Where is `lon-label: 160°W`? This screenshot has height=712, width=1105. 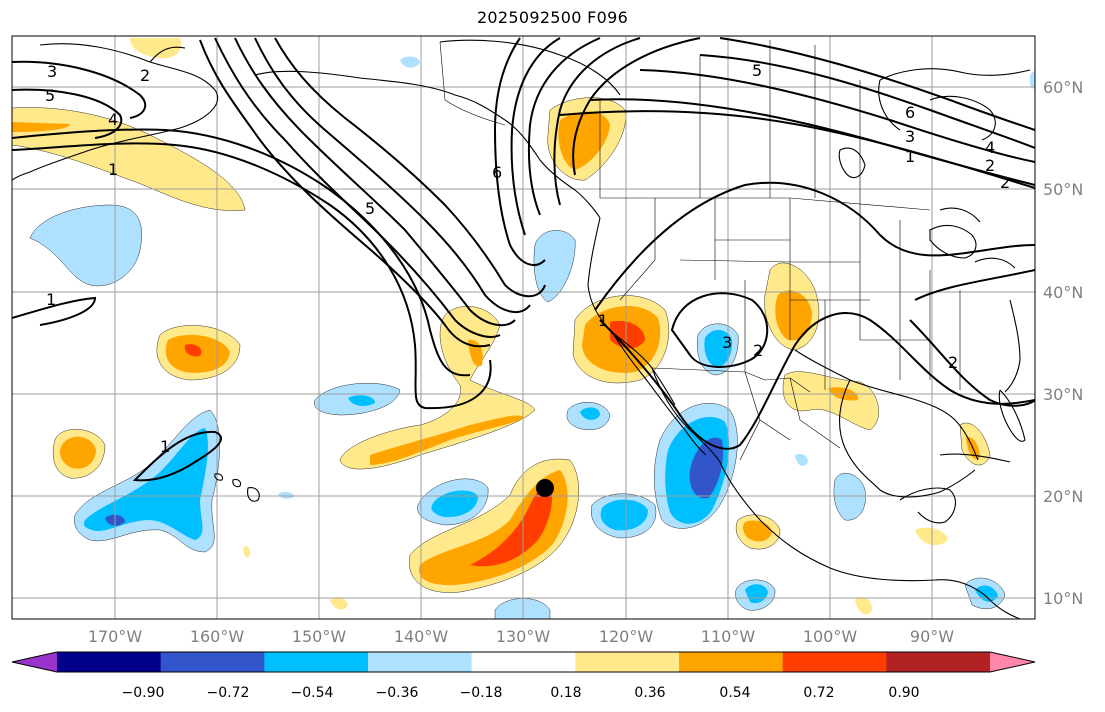
lon-label: 160°W is located at coordinates (217, 636).